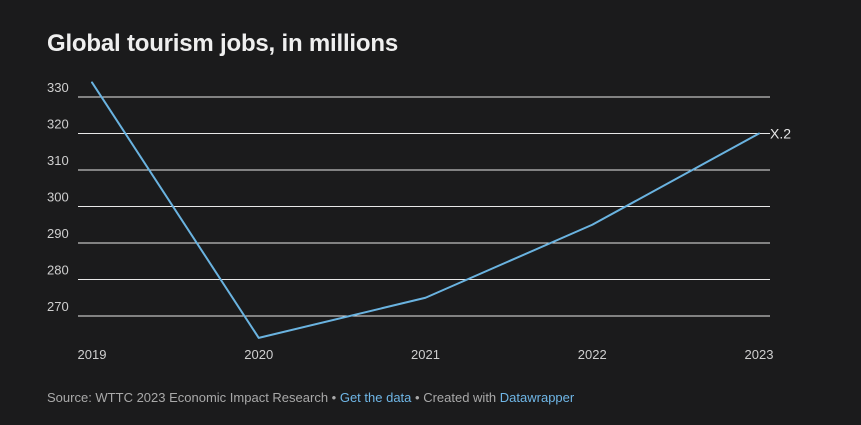 The width and height of the screenshot is (861, 425). What do you see at coordinates (375, 397) in the screenshot?
I see `get-the-data-link: Get the data` at bounding box center [375, 397].